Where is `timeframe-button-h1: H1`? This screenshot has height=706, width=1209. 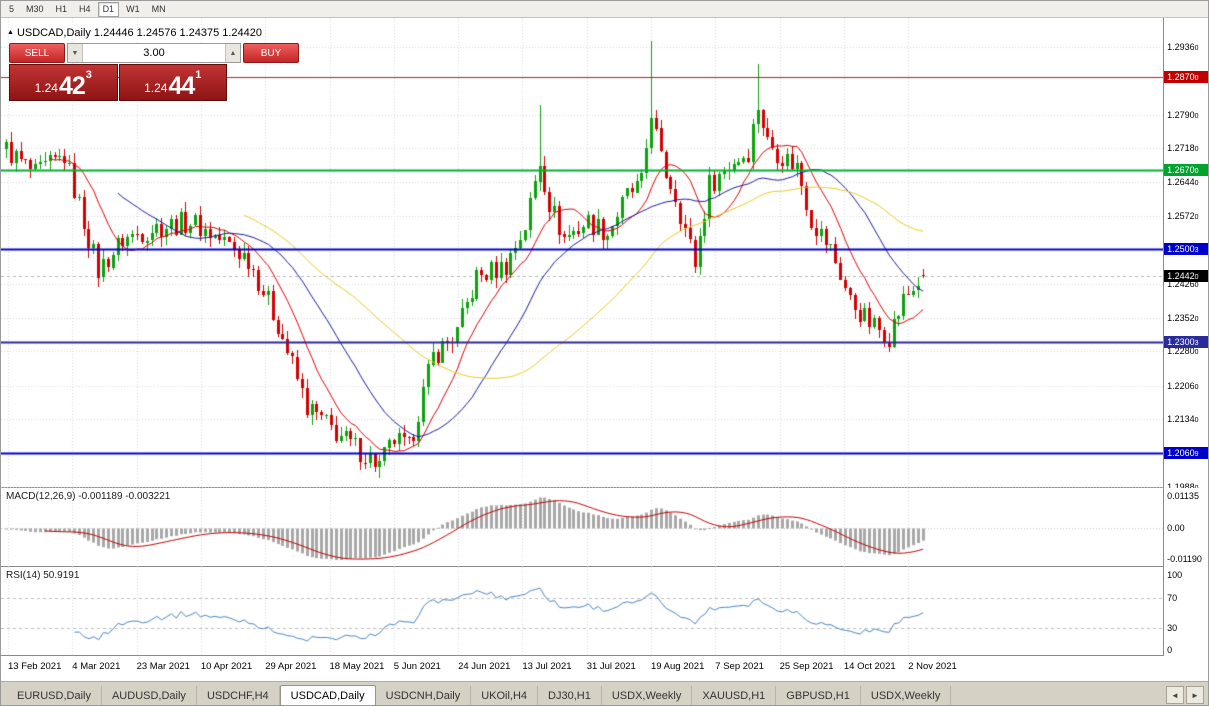 timeframe-button-h1: H1 is located at coordinates (61, 8).